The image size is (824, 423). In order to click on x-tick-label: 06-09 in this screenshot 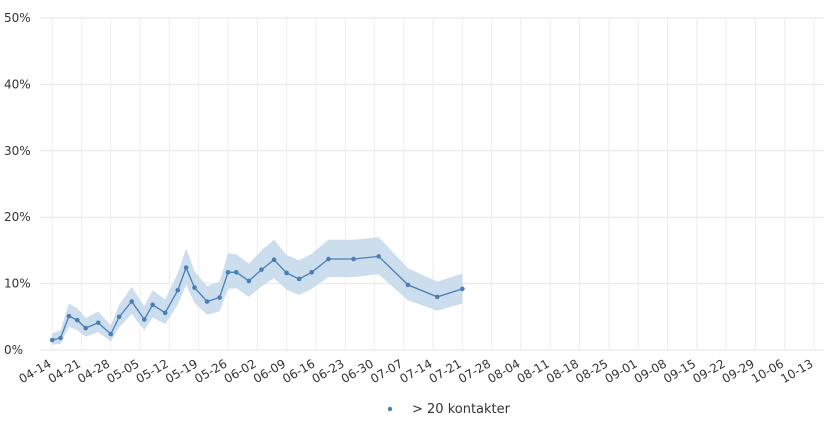, I will do `click(269, 371)`.